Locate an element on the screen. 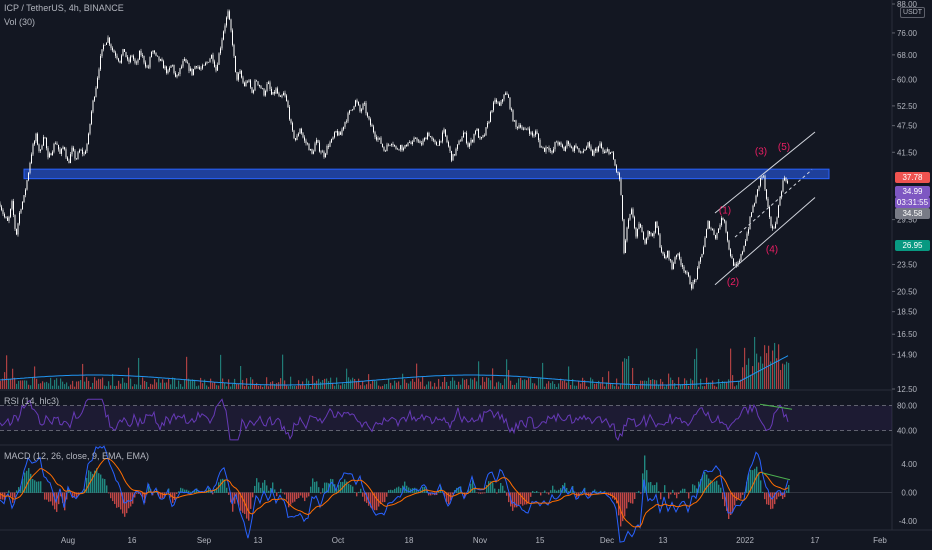 The image size is (932, 550). symbol-legend: ICP / TetherUS, 4h, BINANCE is located at coordinates (64, 8).